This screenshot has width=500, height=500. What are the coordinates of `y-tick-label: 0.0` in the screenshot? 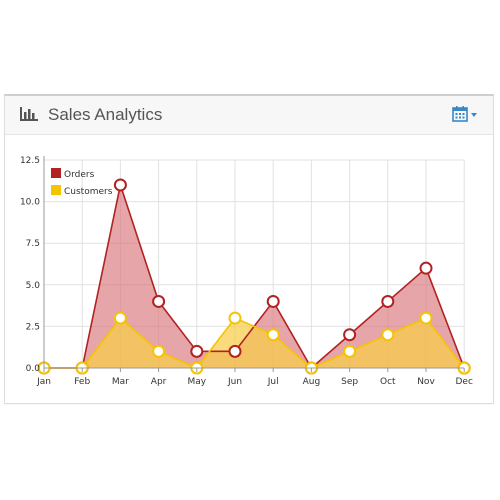 It's located at (33, 369).